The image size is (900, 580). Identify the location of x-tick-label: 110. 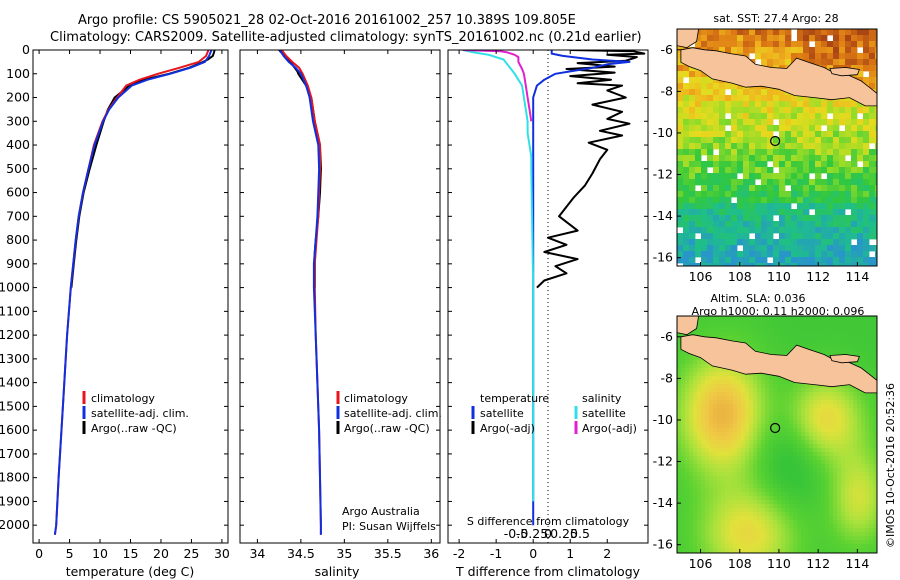
(779, 563).